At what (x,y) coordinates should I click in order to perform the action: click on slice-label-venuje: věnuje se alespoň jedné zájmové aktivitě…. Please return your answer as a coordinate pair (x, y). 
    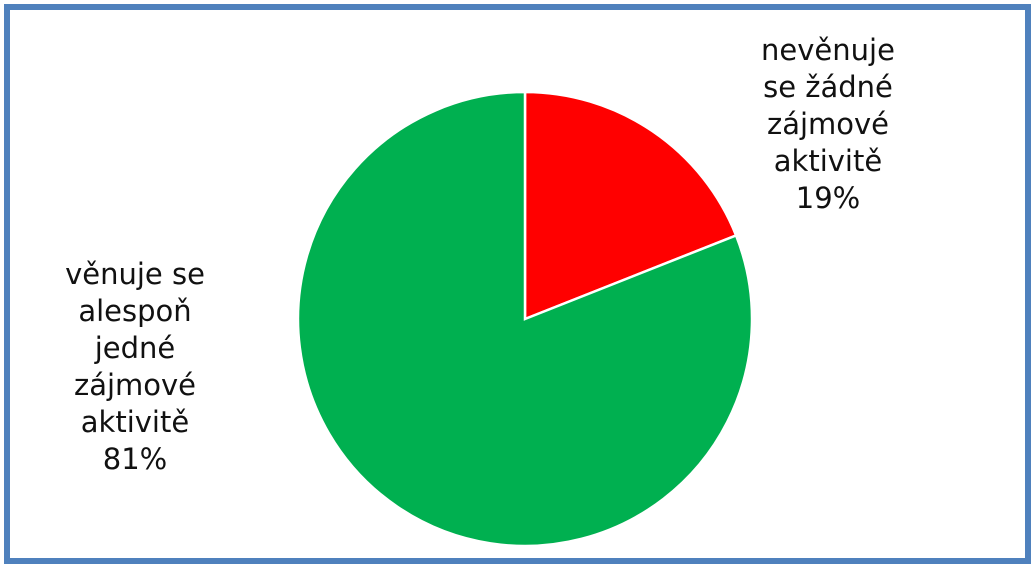
    Looking at the image, I should click on (135, 367).